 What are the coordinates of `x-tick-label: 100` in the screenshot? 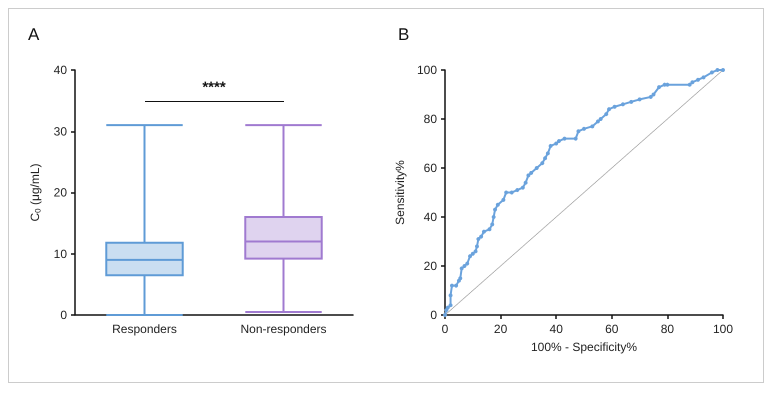 It's located at (723, 329).